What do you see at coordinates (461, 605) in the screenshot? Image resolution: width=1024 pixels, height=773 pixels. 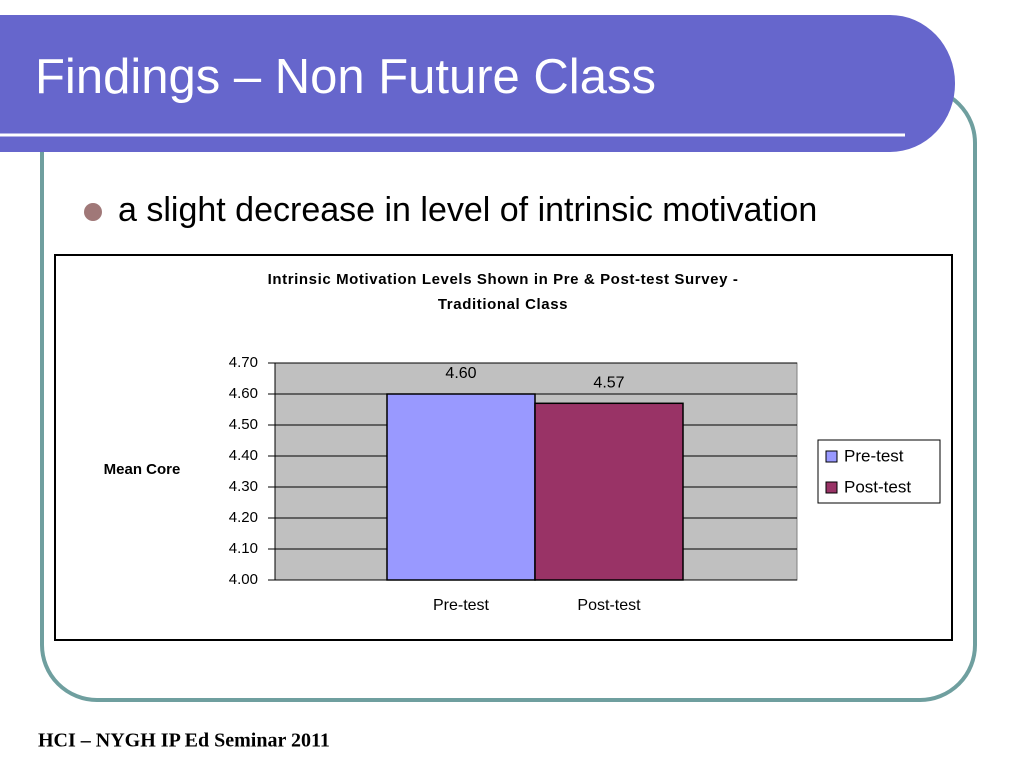 I see `x-tick-label: Pre-test` at bounding box center [461, 605].